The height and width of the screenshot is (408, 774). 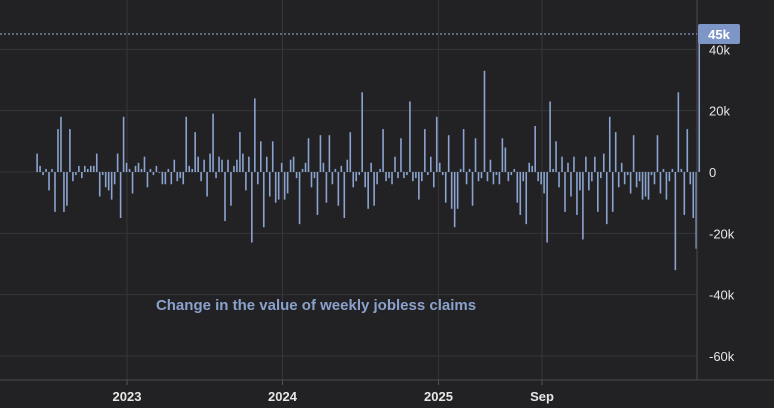 I want to click on x-tick-label: Sep, so click(x=542, y=396).